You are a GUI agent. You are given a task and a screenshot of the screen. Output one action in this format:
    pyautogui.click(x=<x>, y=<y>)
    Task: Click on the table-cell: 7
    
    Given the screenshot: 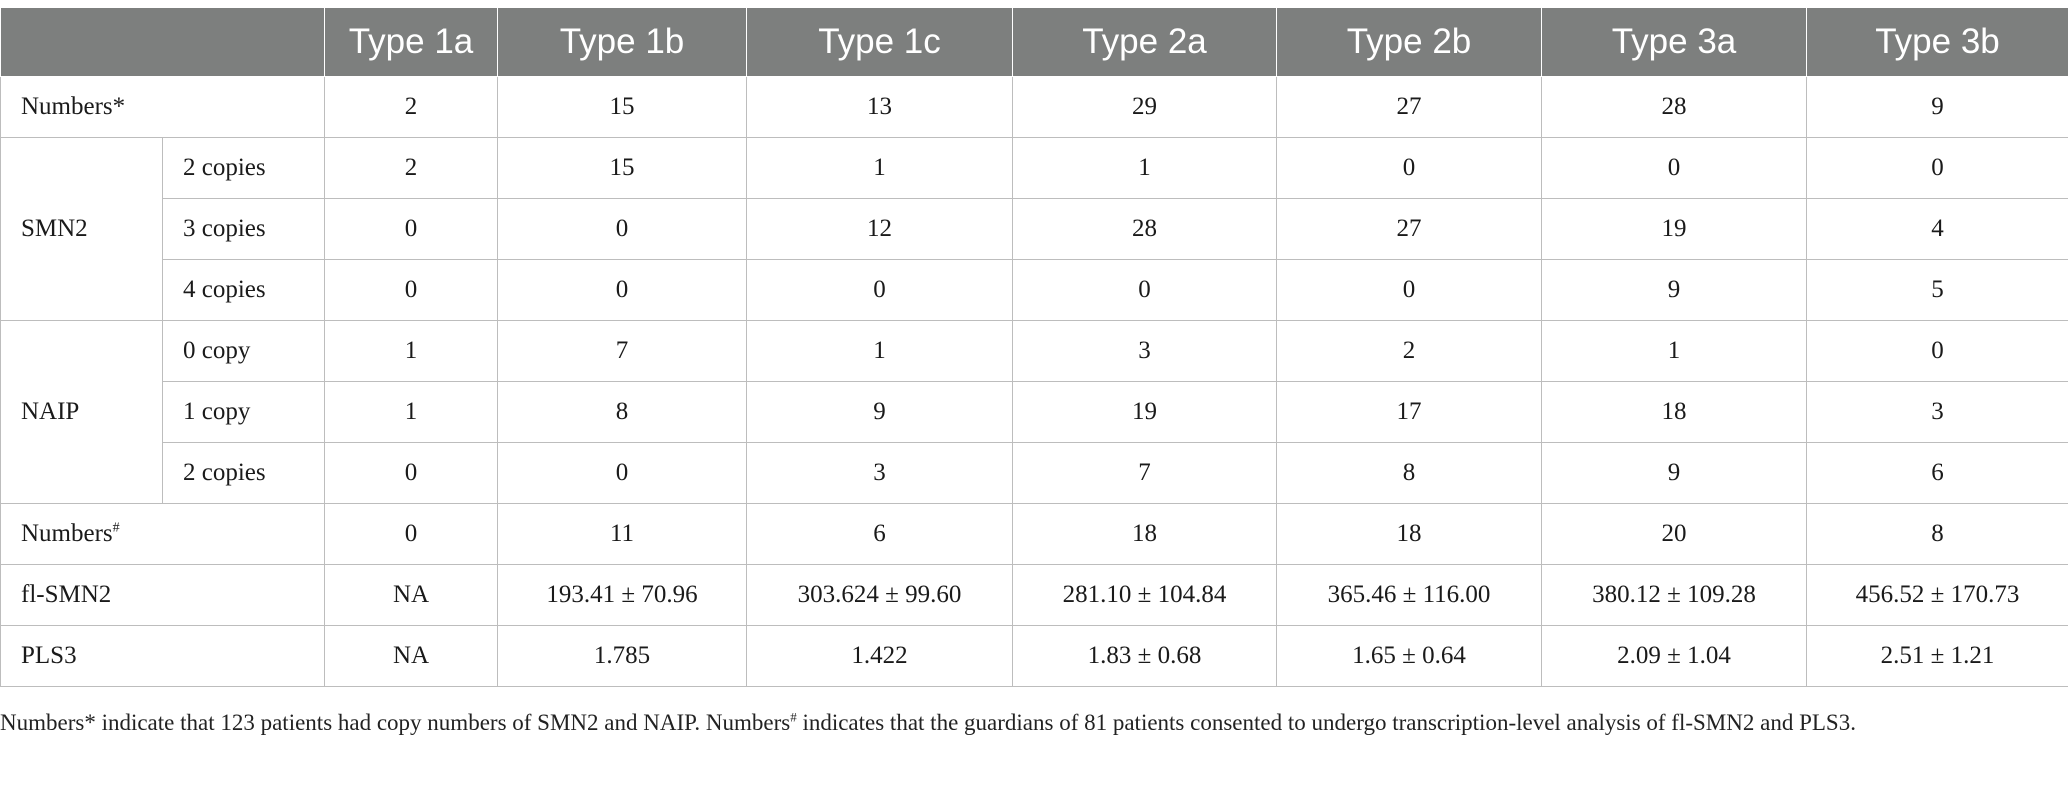 What is the action you would take?
    pyautogui.click(x=622, y=351)
    